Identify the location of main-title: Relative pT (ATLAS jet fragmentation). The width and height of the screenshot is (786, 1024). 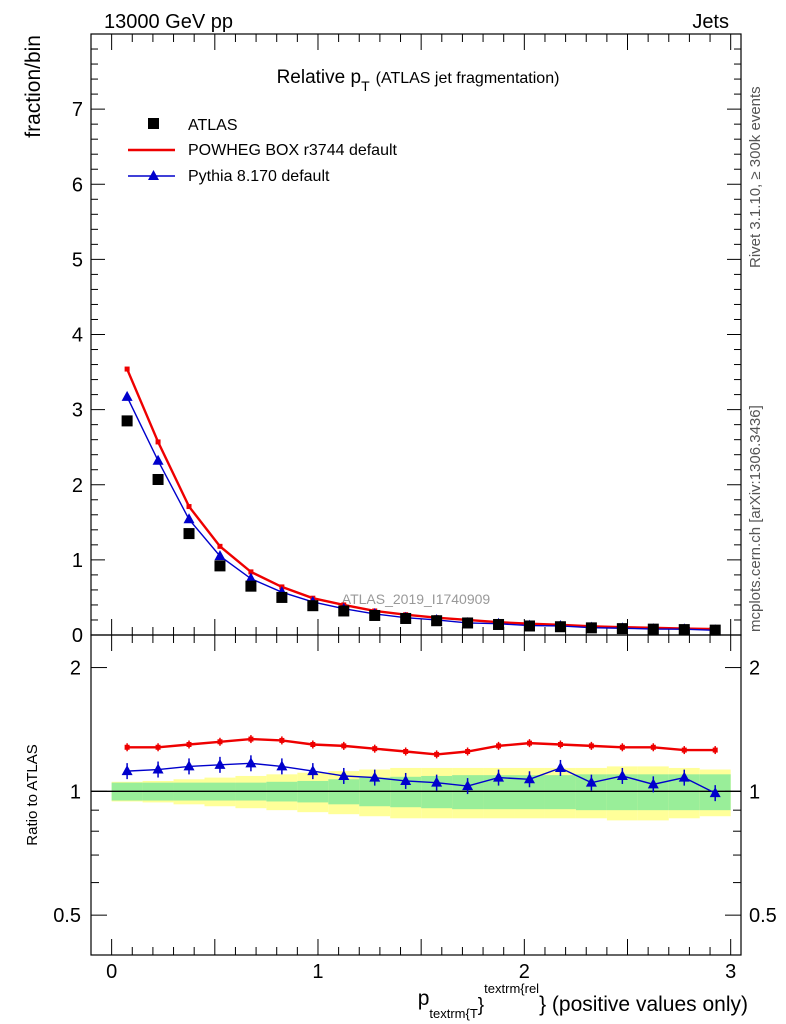
(418, 80).